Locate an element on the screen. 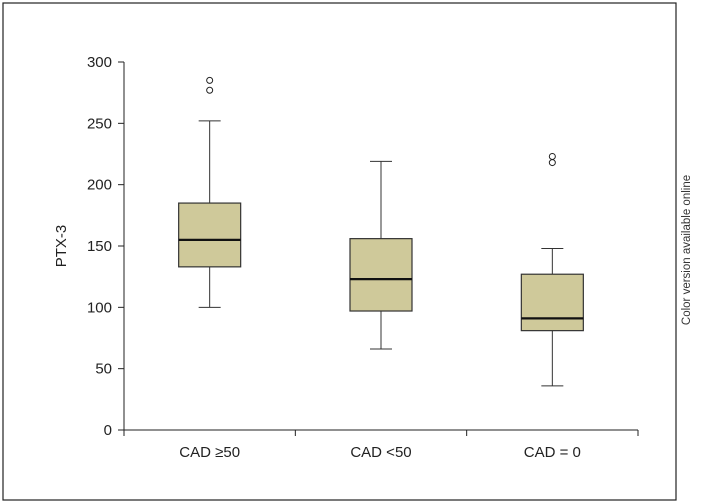 The image size is (701, 503). y-tick-label: 300 is located at coordinates (99, 62).